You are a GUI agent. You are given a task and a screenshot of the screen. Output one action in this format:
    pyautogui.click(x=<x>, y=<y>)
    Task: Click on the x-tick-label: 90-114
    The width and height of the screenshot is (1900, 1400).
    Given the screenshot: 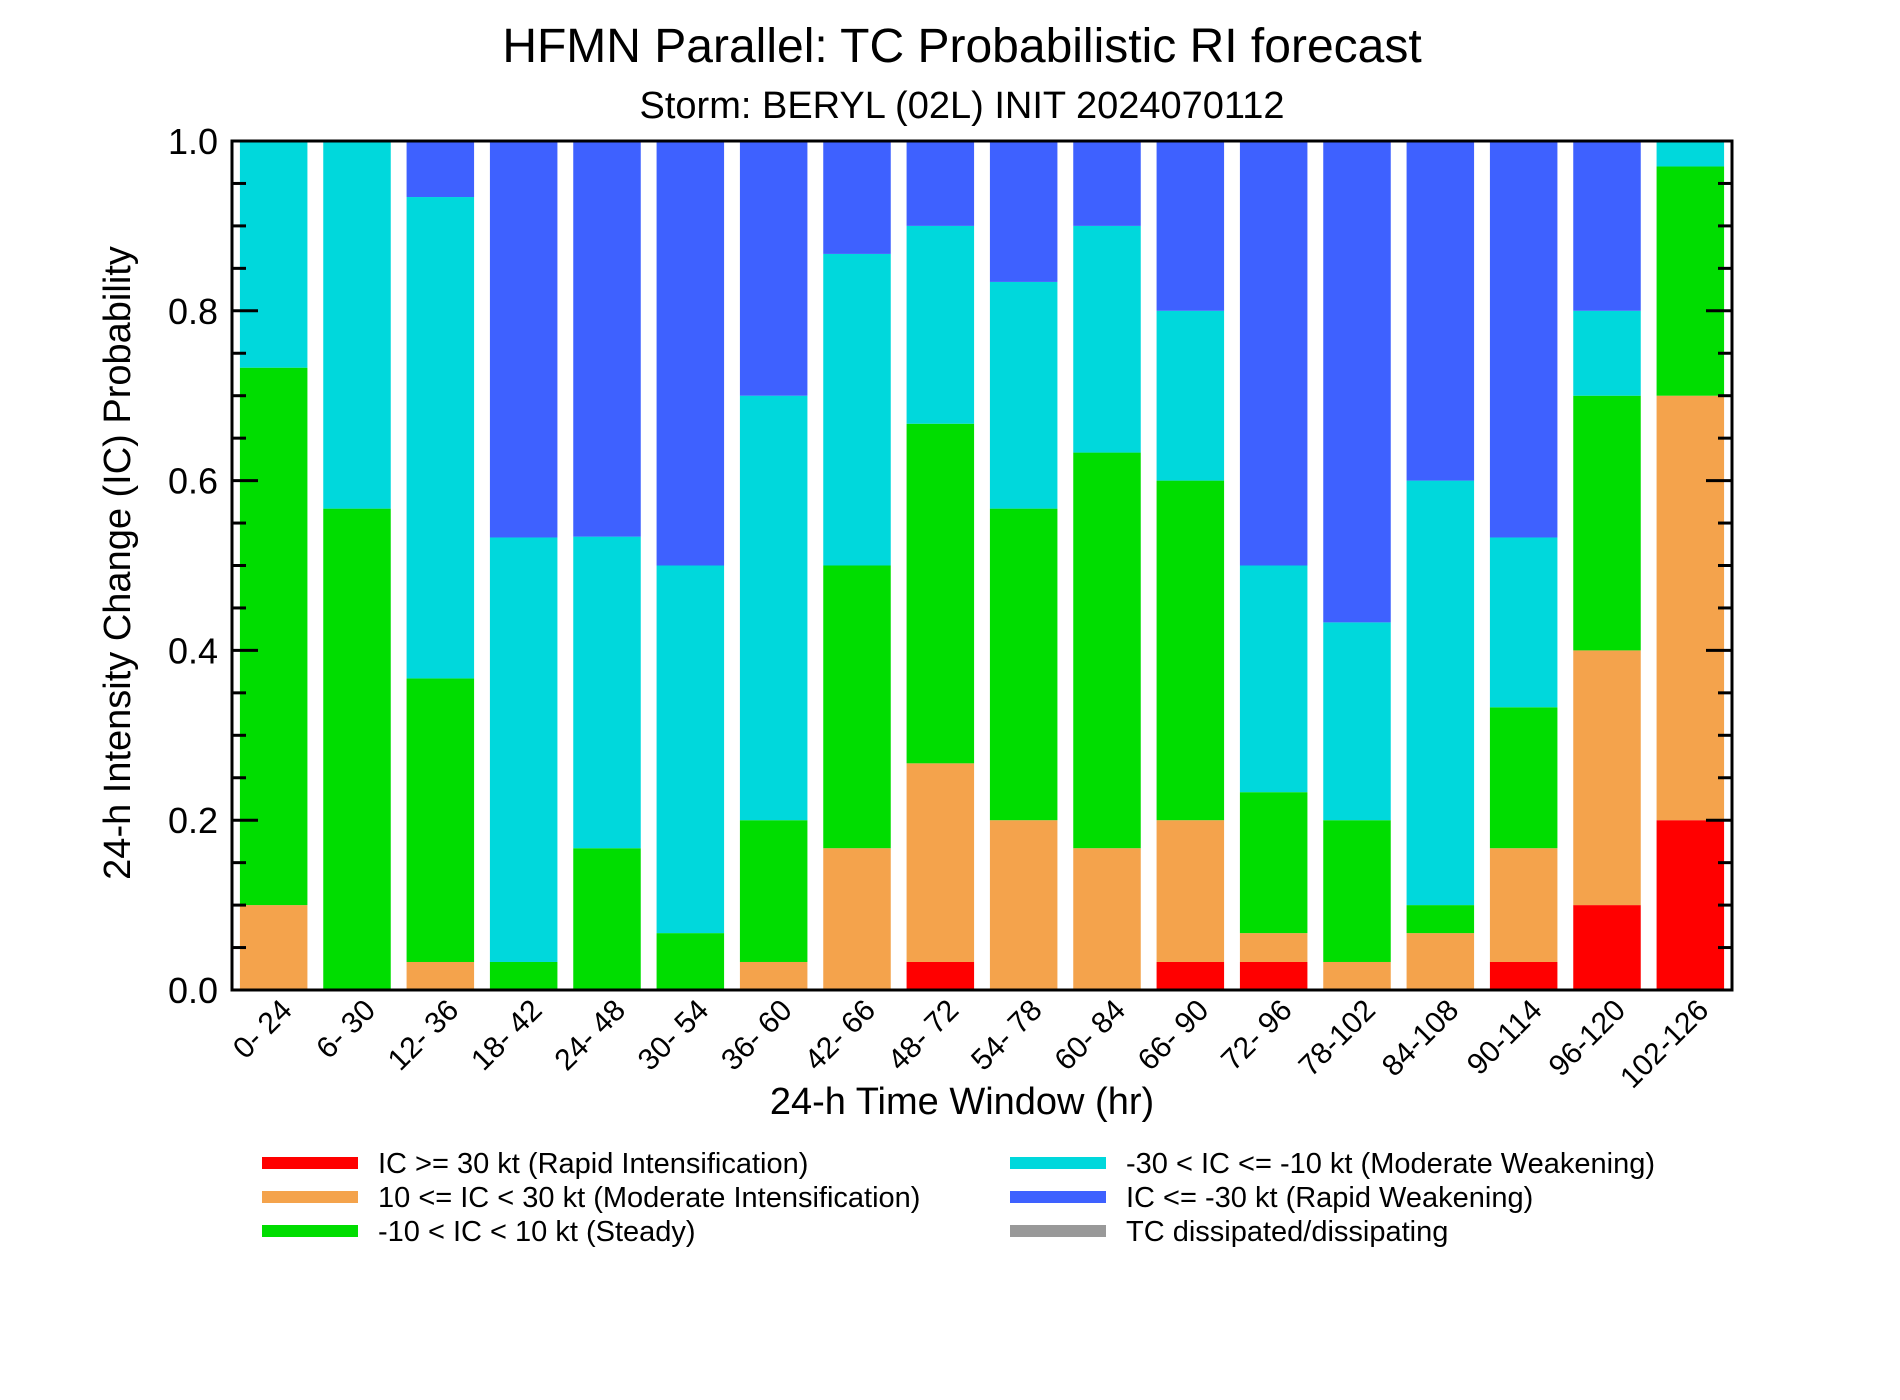 What is the action you would take?
    pyautogui.click(x=1505, y=1038)
    